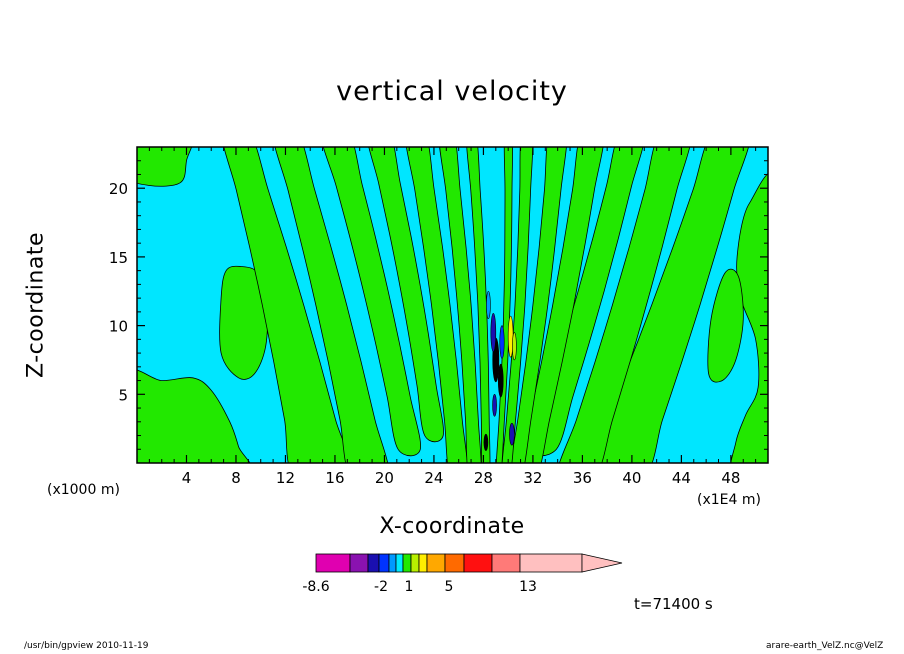  Describe the element at coordinates (381, 587) in the screenshot. I see `colorbar-label: -2` at that location.